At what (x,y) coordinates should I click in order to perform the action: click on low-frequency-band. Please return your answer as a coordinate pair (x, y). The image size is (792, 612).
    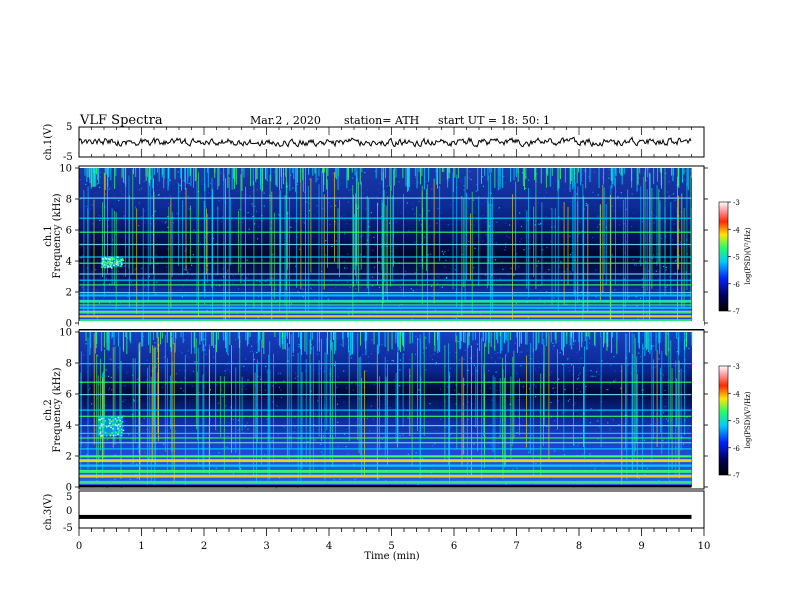
    Looking at the image, I should click on (385, 312).